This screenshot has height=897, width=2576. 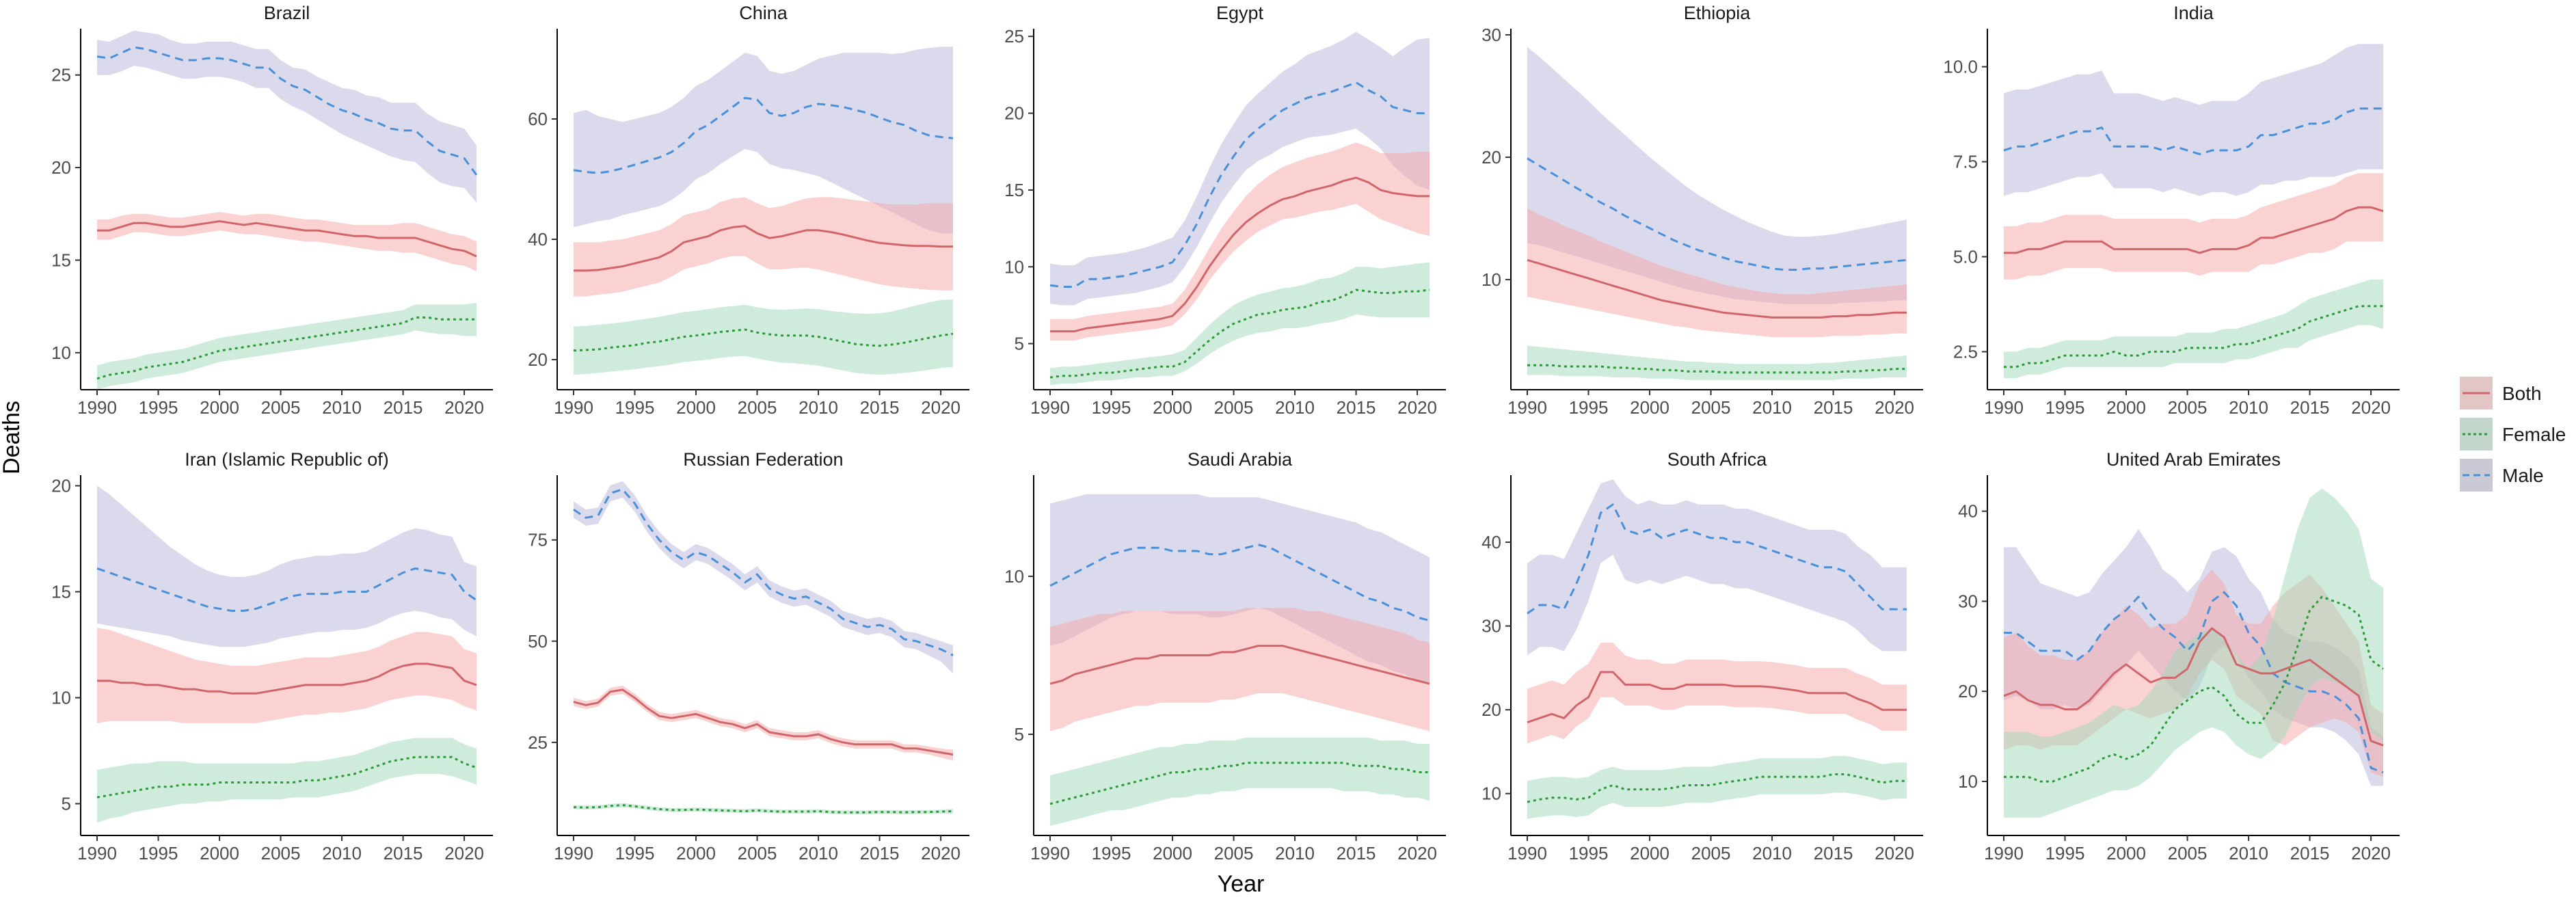 I want to click on y-tick-label: 5, so click(x=1019, y=344).